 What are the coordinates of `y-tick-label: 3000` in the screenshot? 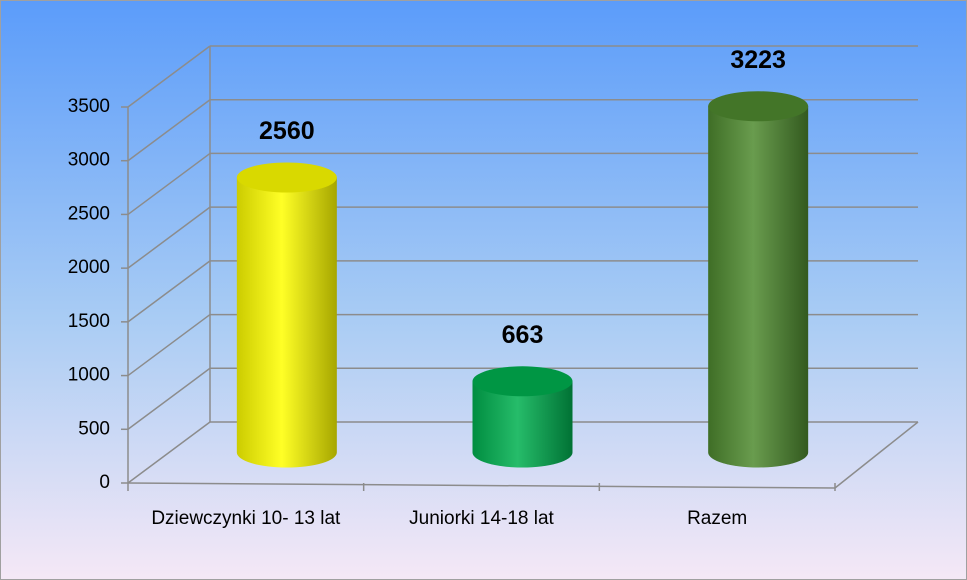 It's located at (89, 160).